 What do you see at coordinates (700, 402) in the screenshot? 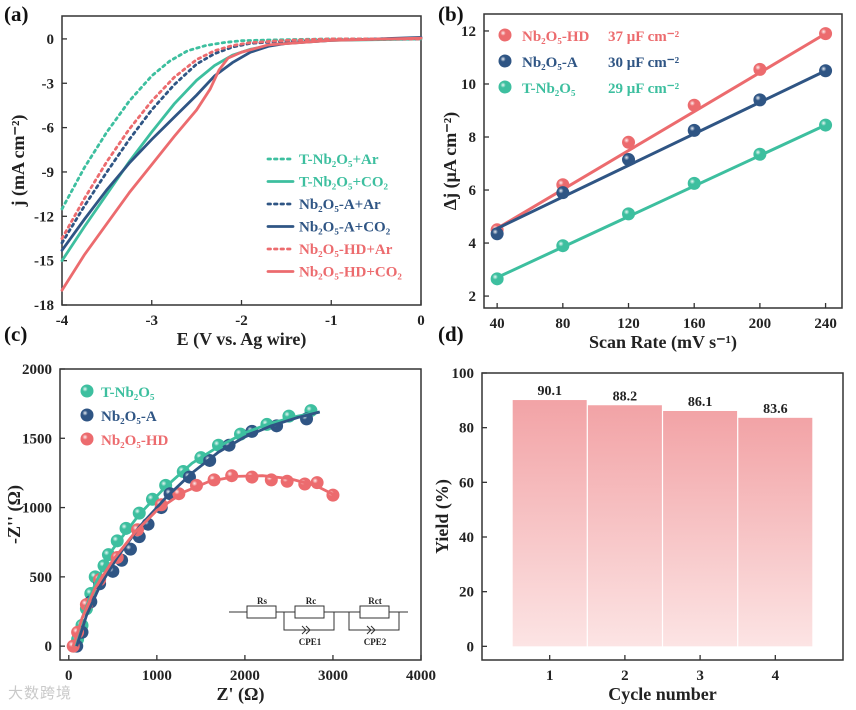
I see `bar-value-label: 86.1` at bounding box center [700, 402].